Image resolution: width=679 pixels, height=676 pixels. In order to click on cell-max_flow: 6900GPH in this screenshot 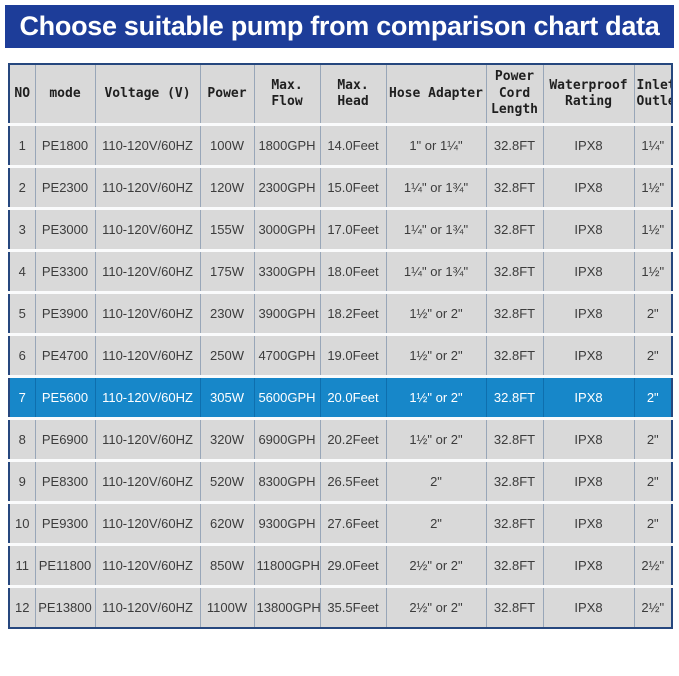, I will do `click(286, 438)`.